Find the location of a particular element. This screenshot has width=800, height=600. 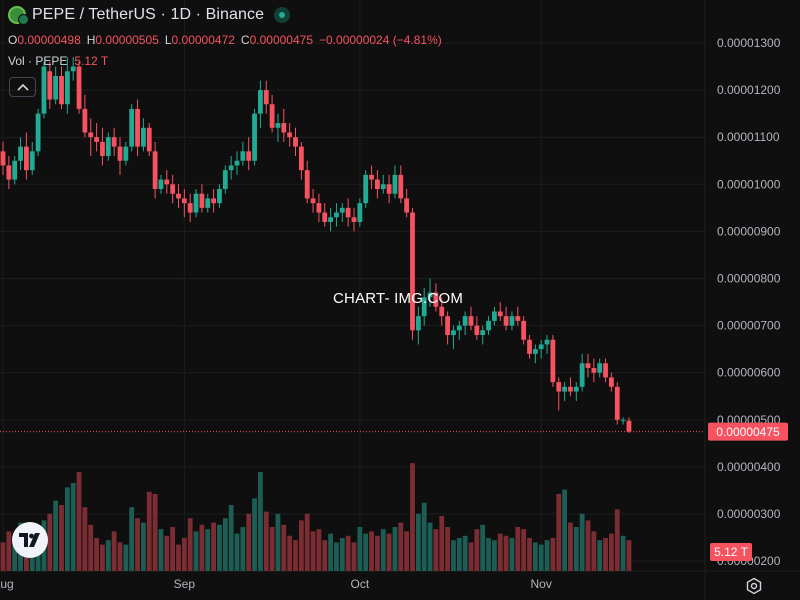

high-label: H is located at coordinates (91, 40).